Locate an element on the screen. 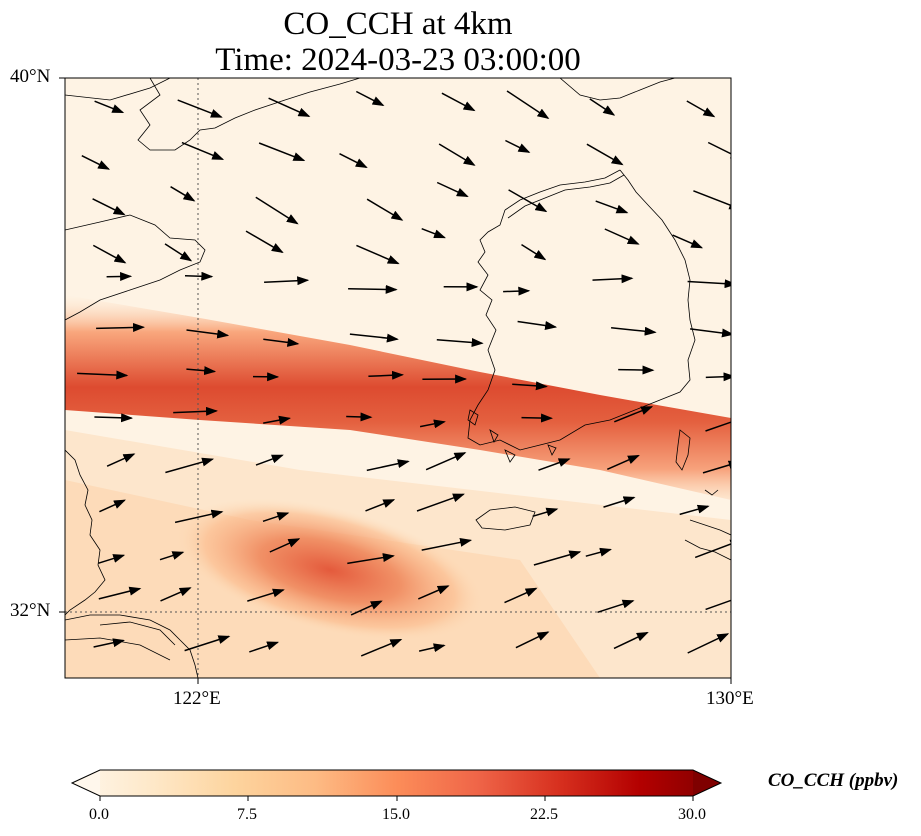 The height and width of the screenshot is (836, 921). lon-tick-label-130: 130°E is located at coordinates (730, 698).